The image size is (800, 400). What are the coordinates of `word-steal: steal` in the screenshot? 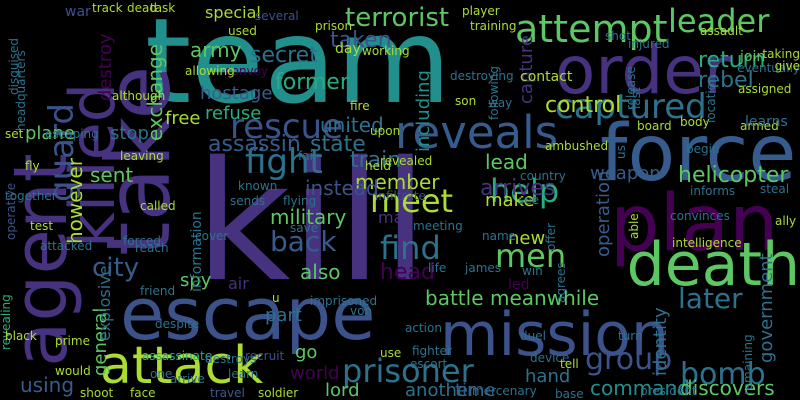 It's located at (775, 189).